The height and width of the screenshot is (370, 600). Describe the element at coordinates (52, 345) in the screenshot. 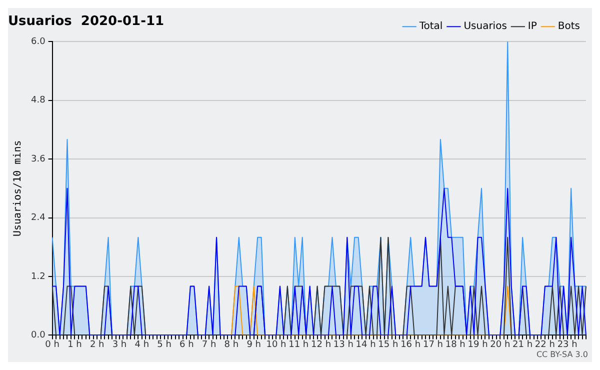

I see `x-tick-label: 0 h` at that location.